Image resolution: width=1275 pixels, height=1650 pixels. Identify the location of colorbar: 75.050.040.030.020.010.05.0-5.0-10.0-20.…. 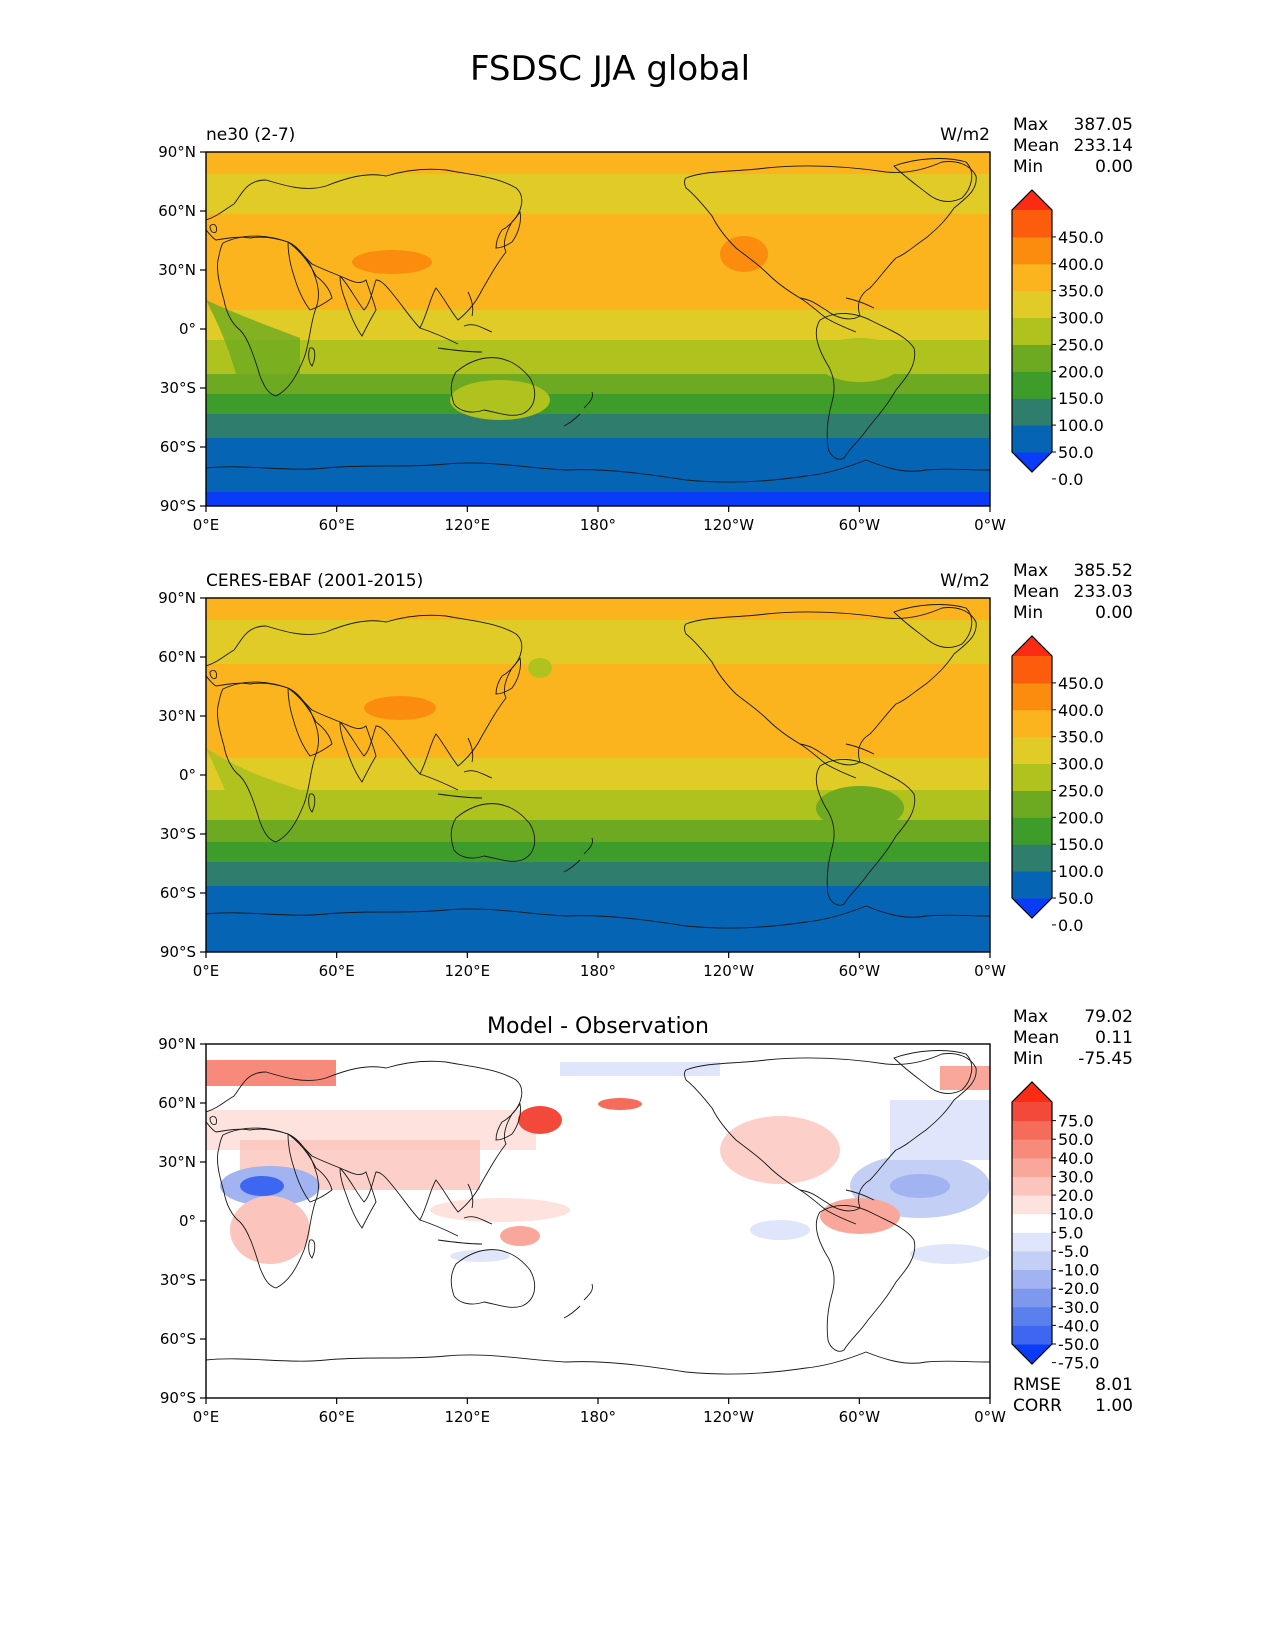
(1055, 1227).